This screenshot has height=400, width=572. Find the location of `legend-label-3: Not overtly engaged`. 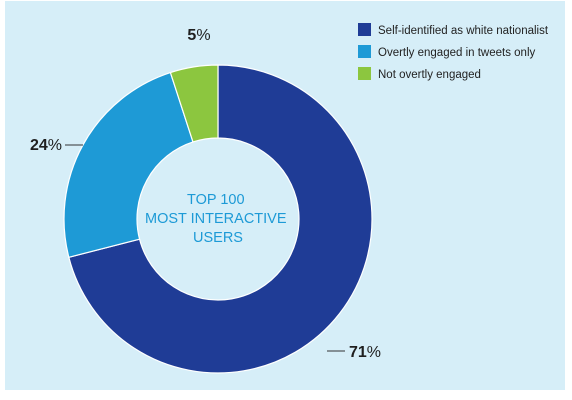

legend-label-3: Not overtly engaged is located at coordinates (429, 75).